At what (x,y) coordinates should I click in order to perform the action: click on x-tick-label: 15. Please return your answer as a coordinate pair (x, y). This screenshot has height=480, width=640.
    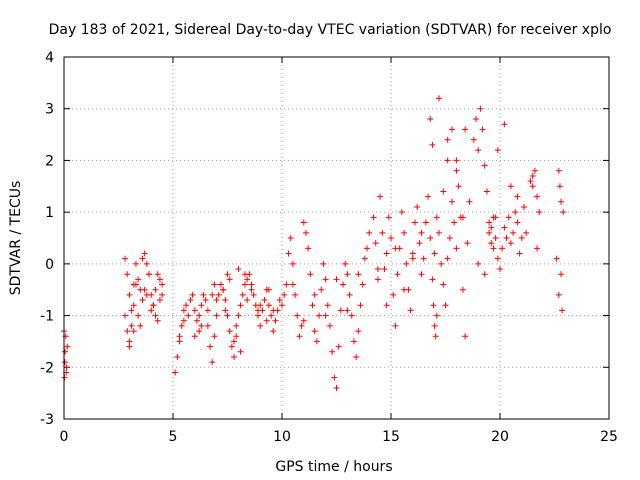
    Looking at the image, I should click on (391, 437).